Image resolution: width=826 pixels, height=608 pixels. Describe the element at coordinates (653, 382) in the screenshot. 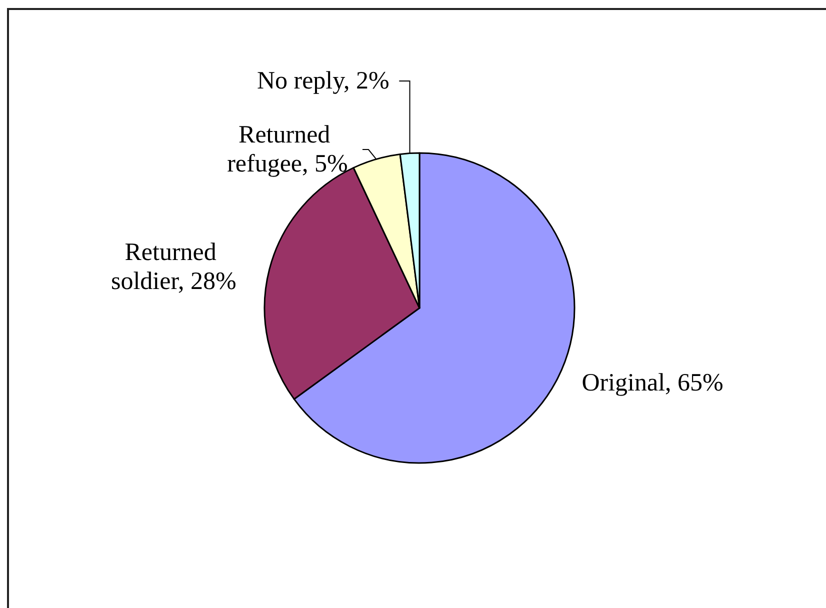

I see `slice-label: Original, 65%` at that location.